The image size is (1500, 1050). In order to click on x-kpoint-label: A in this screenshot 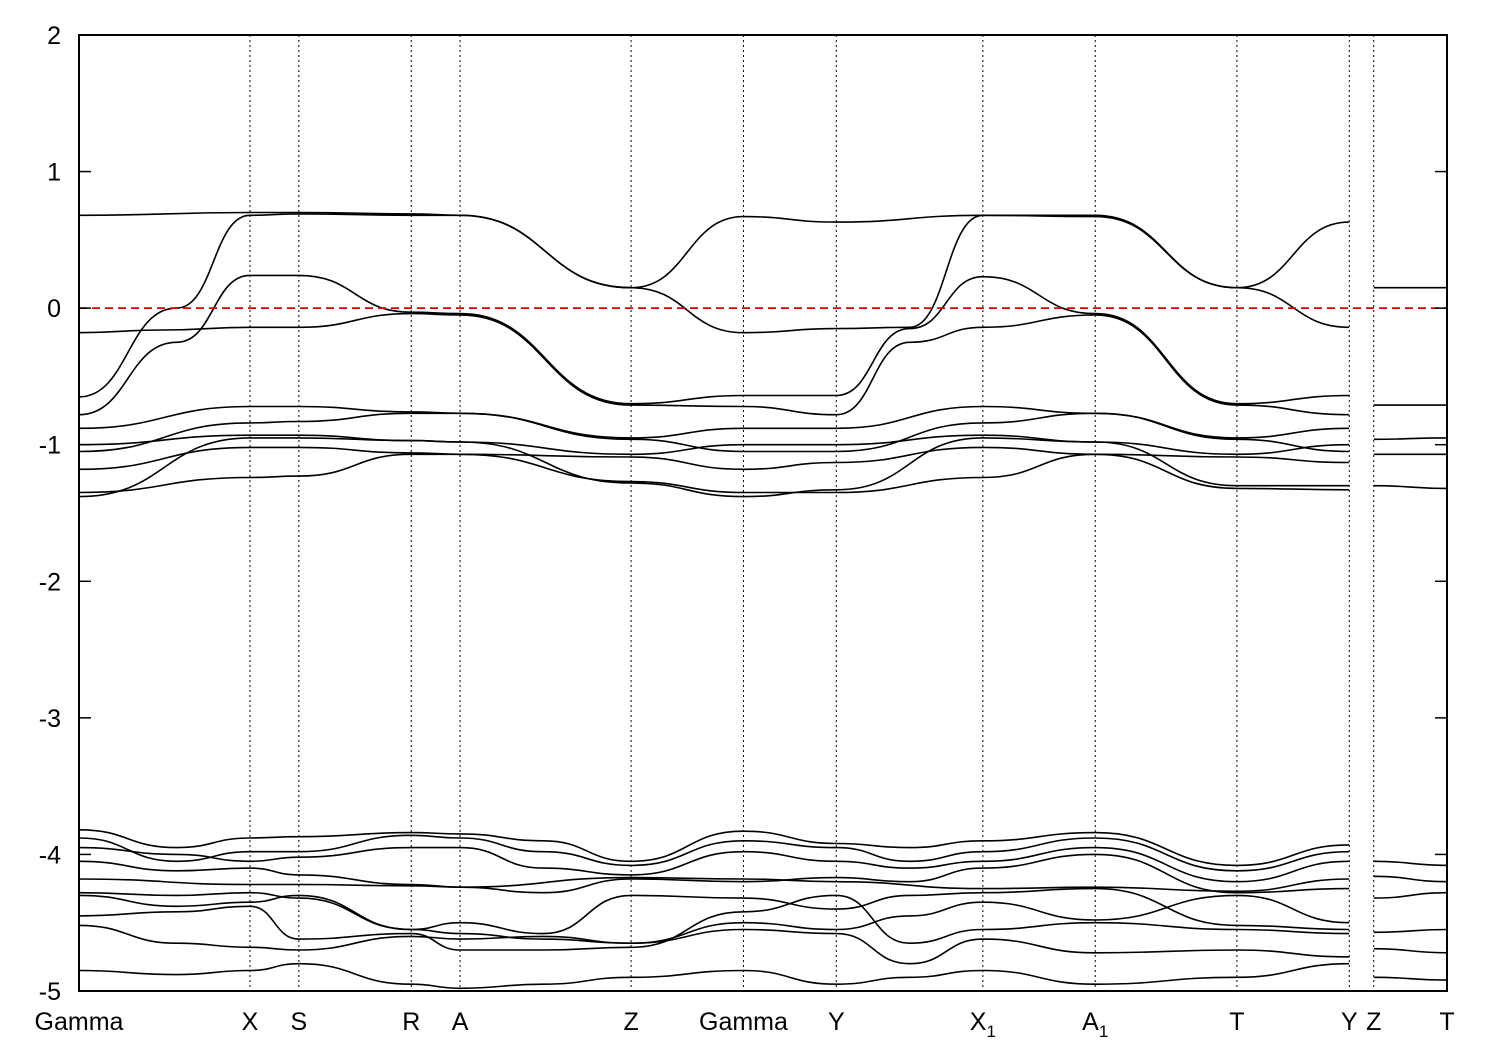, I will do `click(460, 1022)`.